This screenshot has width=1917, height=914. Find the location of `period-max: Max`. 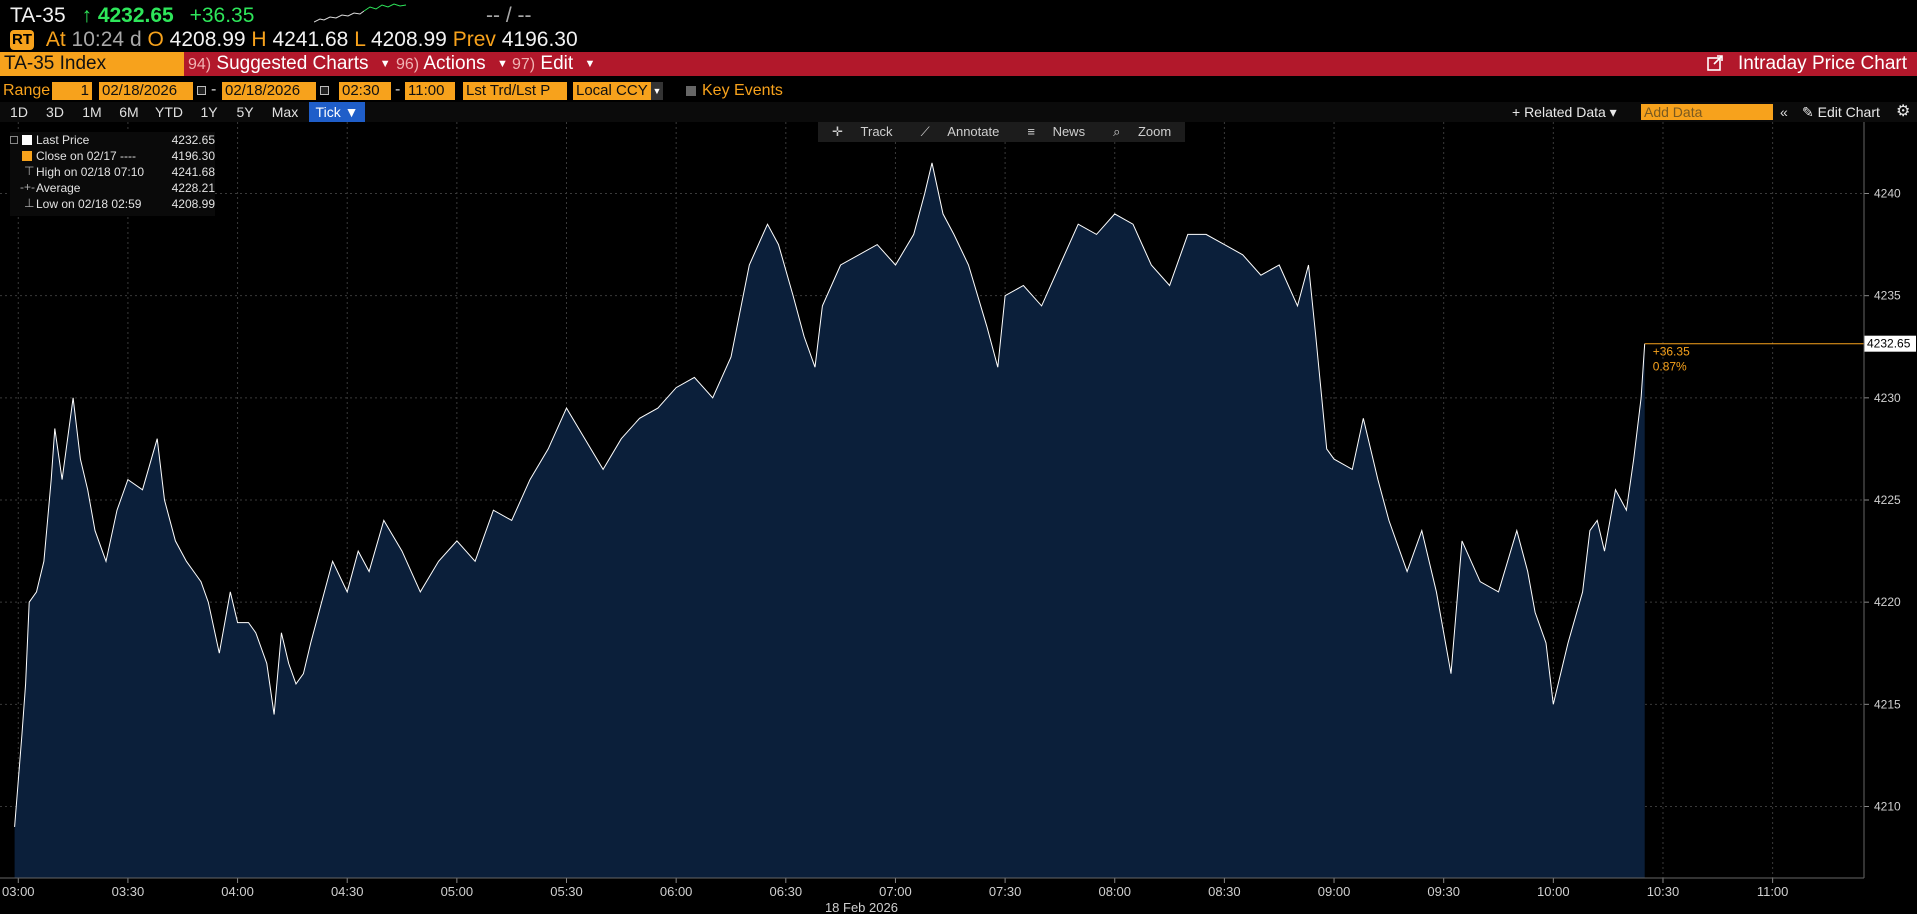

period-max: Max is located at coordinates (285, 112).